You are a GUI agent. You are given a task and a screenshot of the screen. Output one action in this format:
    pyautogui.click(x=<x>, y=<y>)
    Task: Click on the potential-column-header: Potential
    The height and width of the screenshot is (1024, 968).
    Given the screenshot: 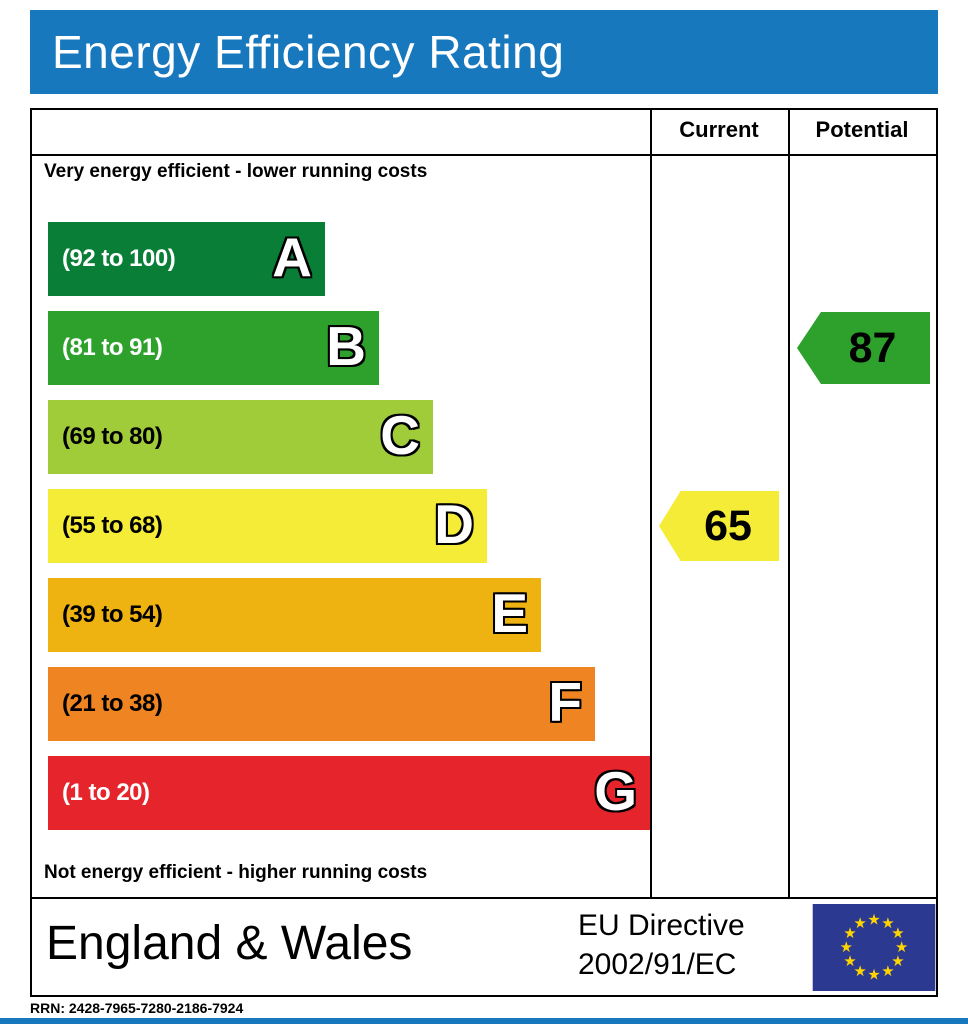 What is the action you would take?
    pyautogui.click(x=862, y=129)
    